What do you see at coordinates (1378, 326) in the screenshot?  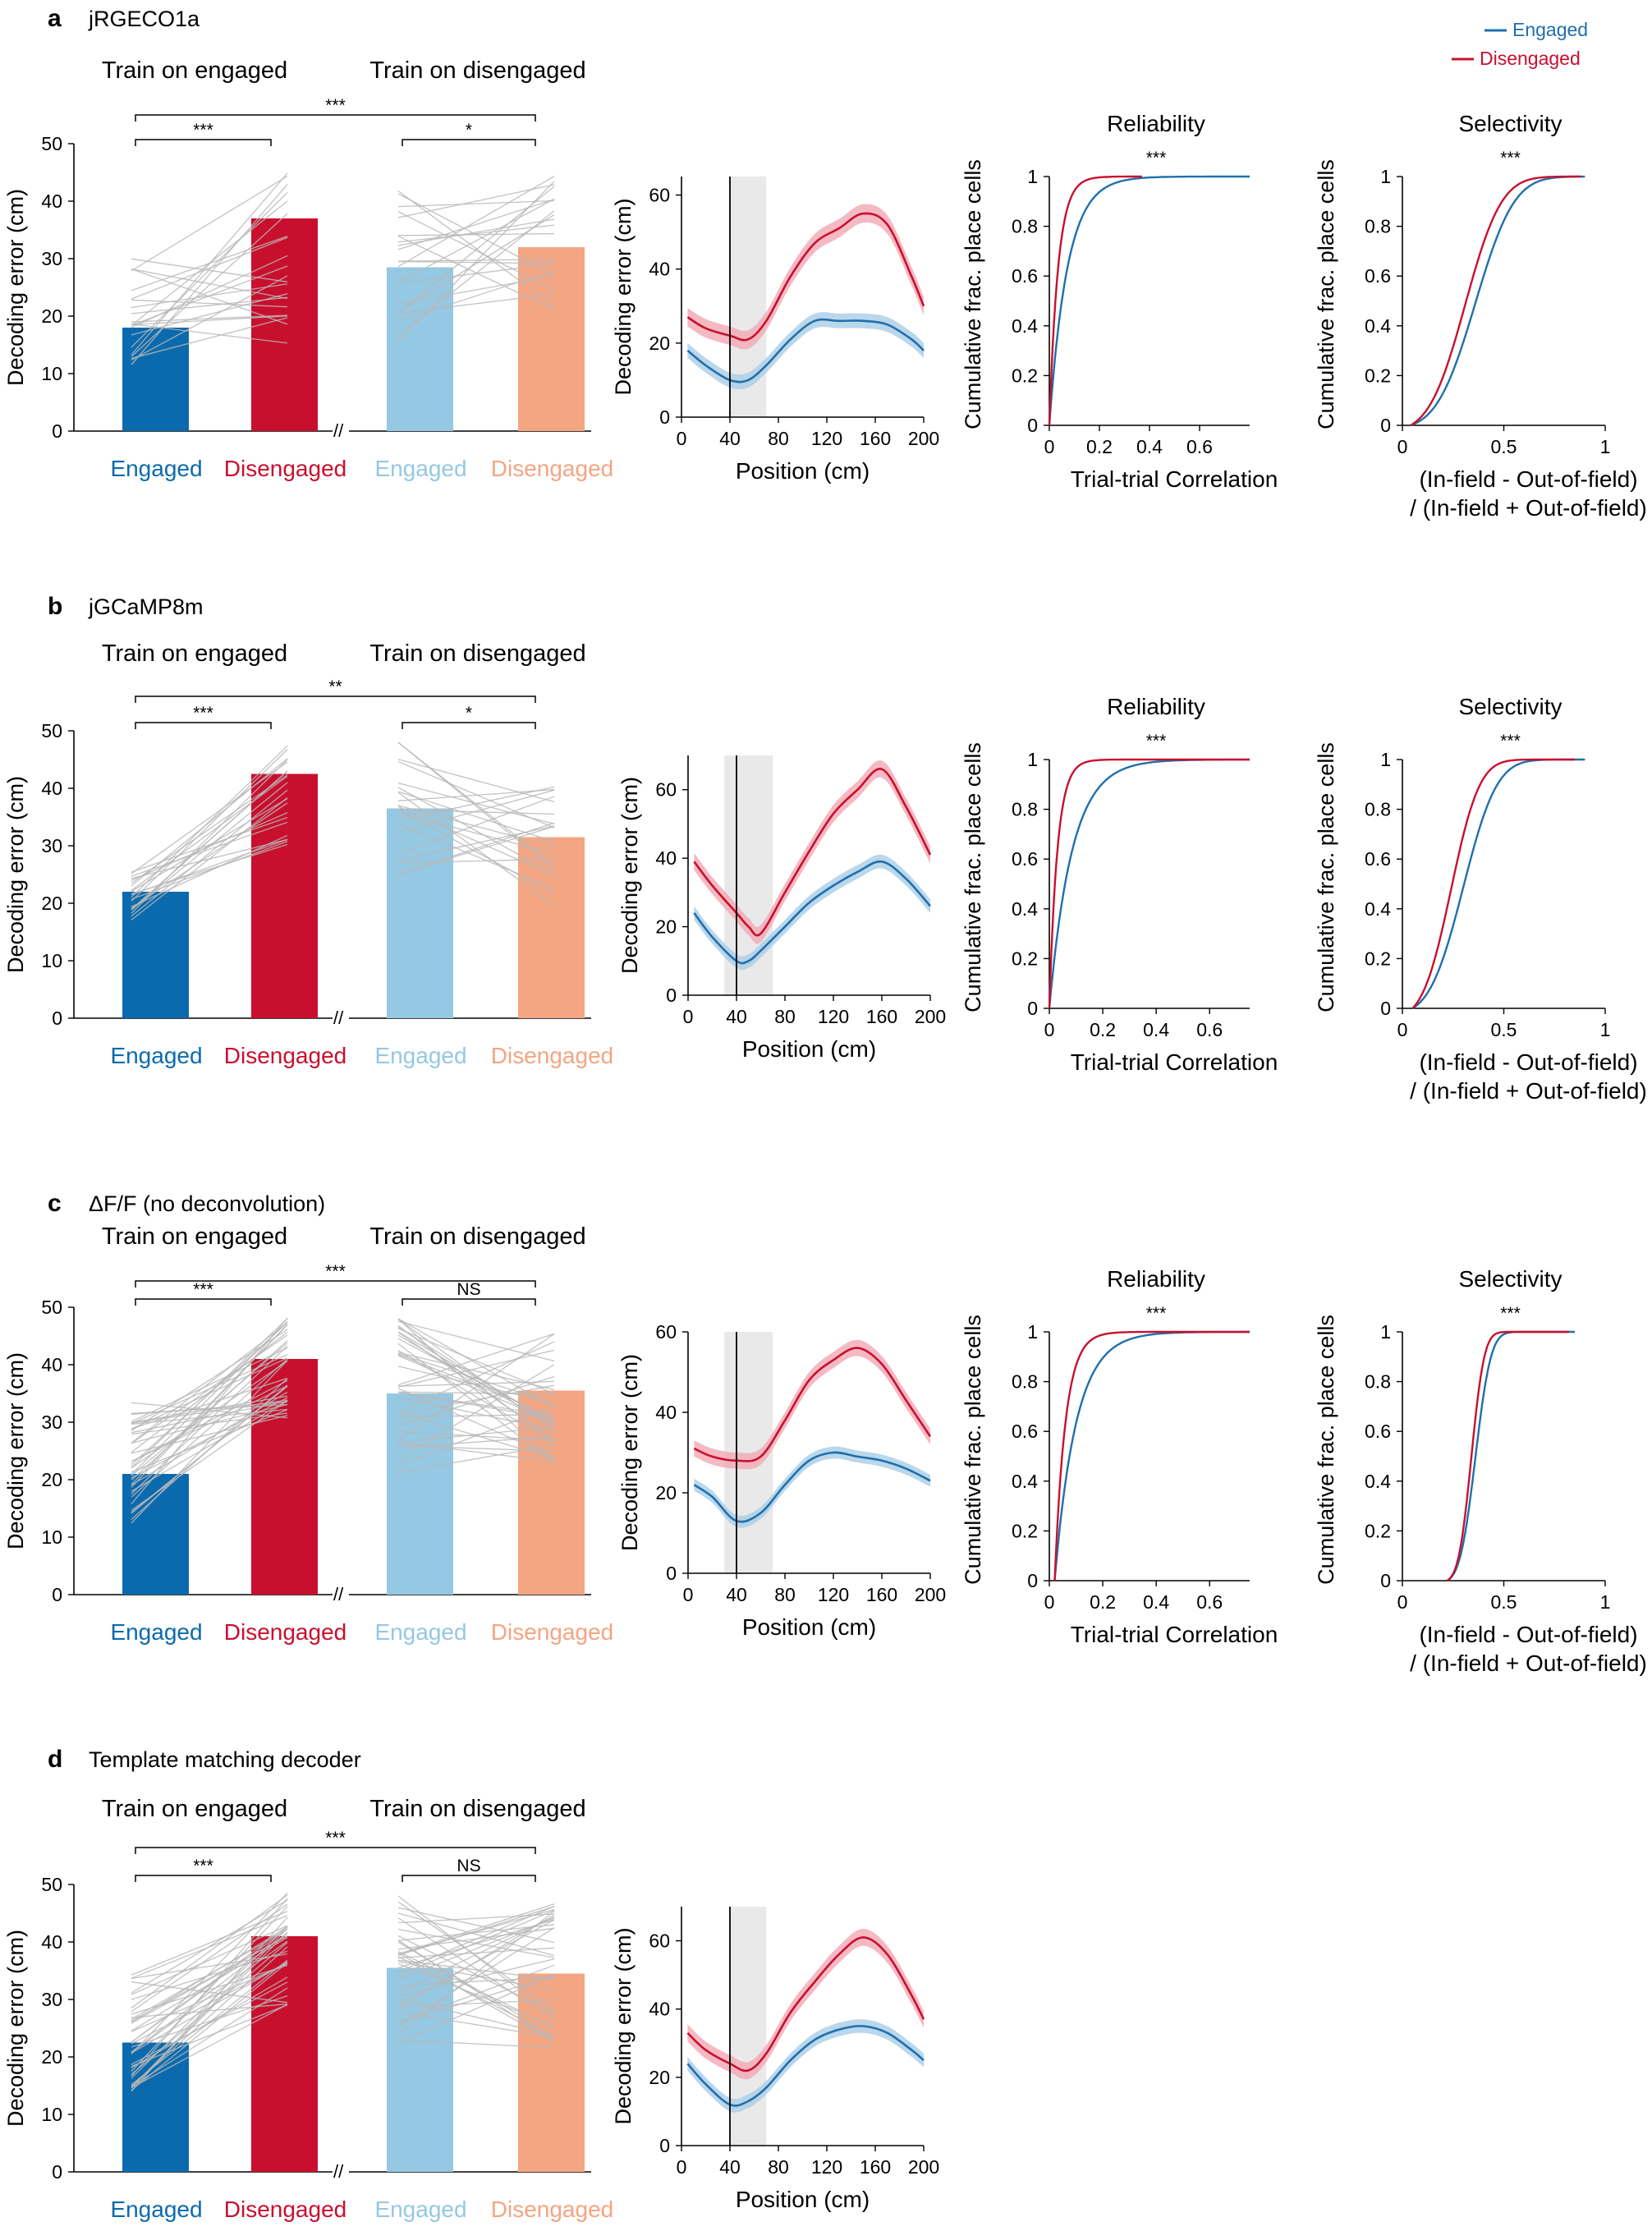 I see `y-tick-label: 0.4` at bounding box center [1378, 326].